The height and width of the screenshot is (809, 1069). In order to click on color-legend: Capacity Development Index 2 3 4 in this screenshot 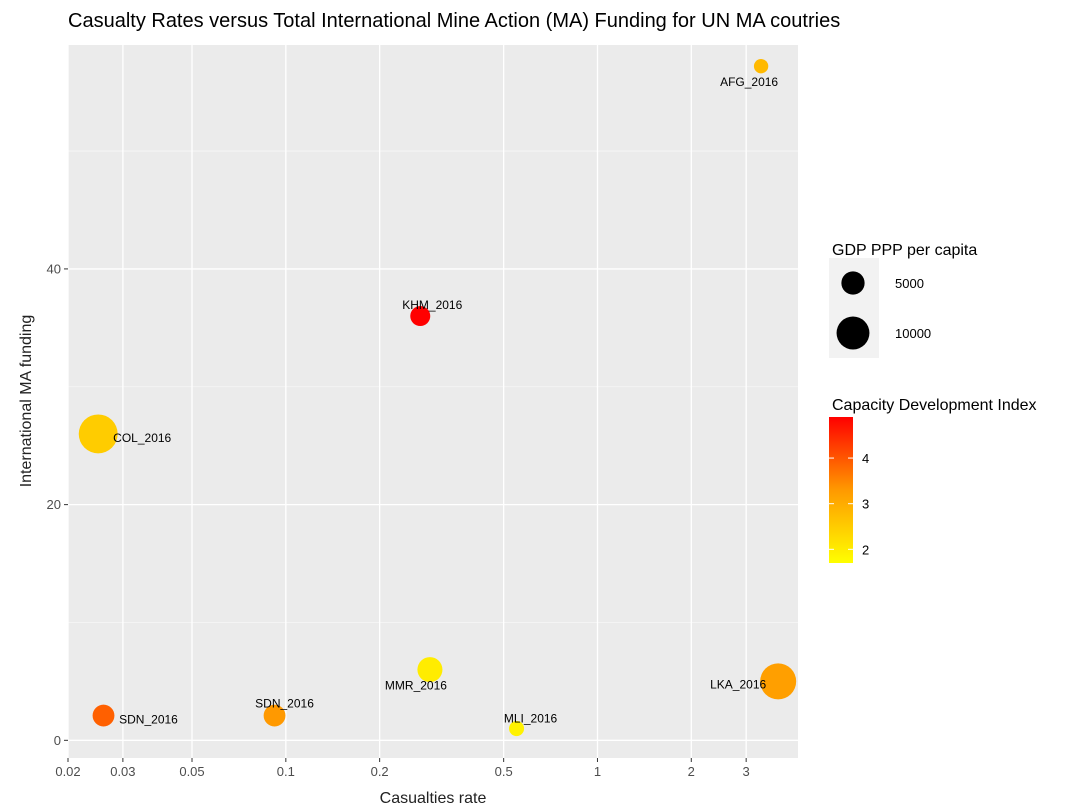, I will do `click(933, 480)`.